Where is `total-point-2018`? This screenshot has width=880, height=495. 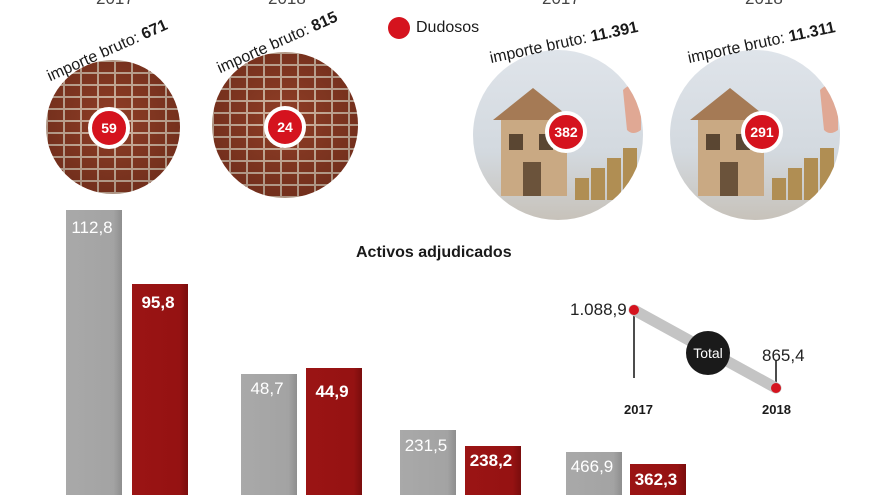
total-point-2018 is located at coordinates (776, 388).